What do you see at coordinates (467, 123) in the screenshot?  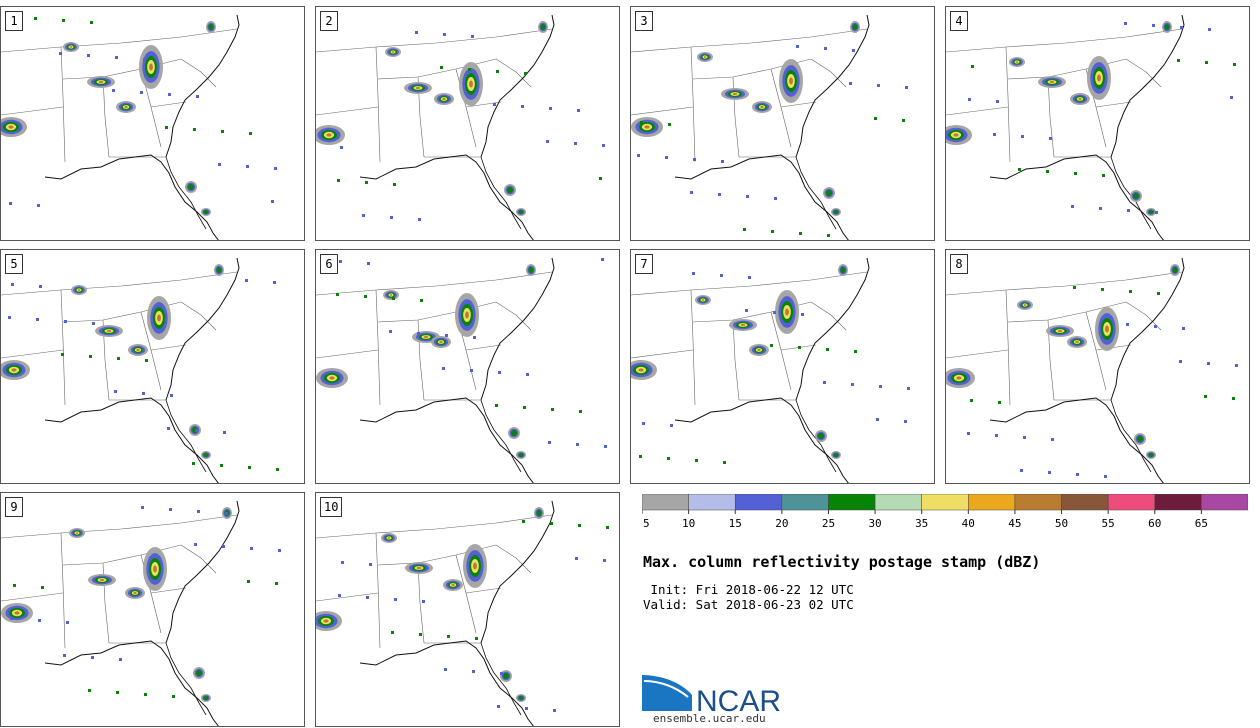 I see `member-panel: 2` at bounding box center [467, 123].